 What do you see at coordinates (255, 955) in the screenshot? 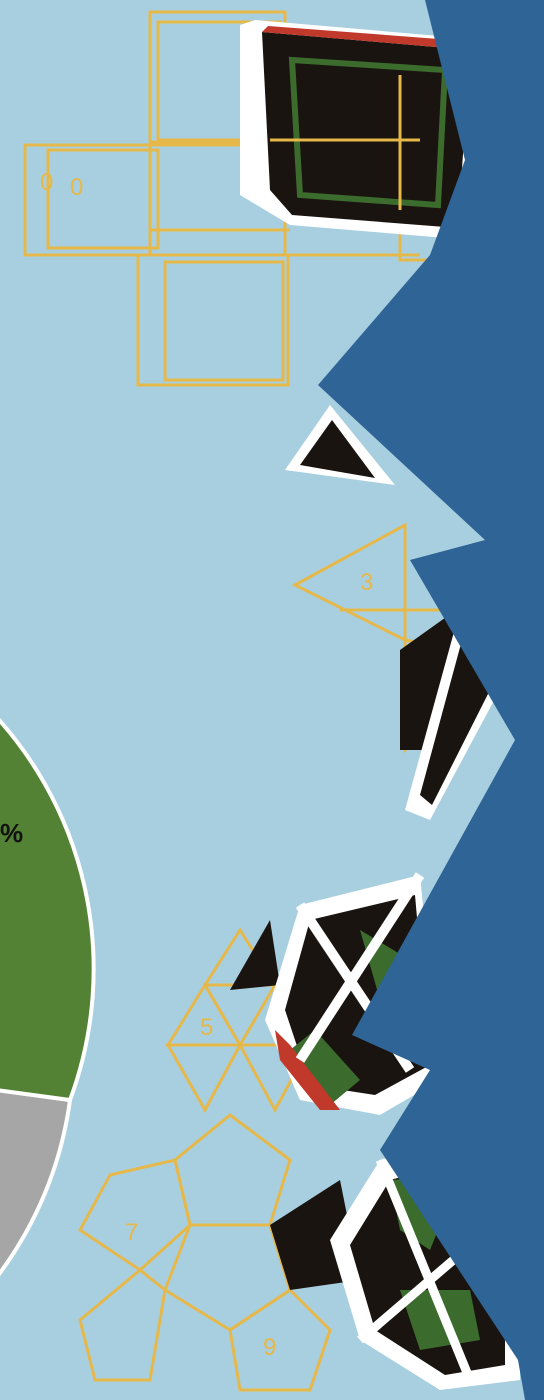
I see `icosa-face` at bounding box center [255, 955].